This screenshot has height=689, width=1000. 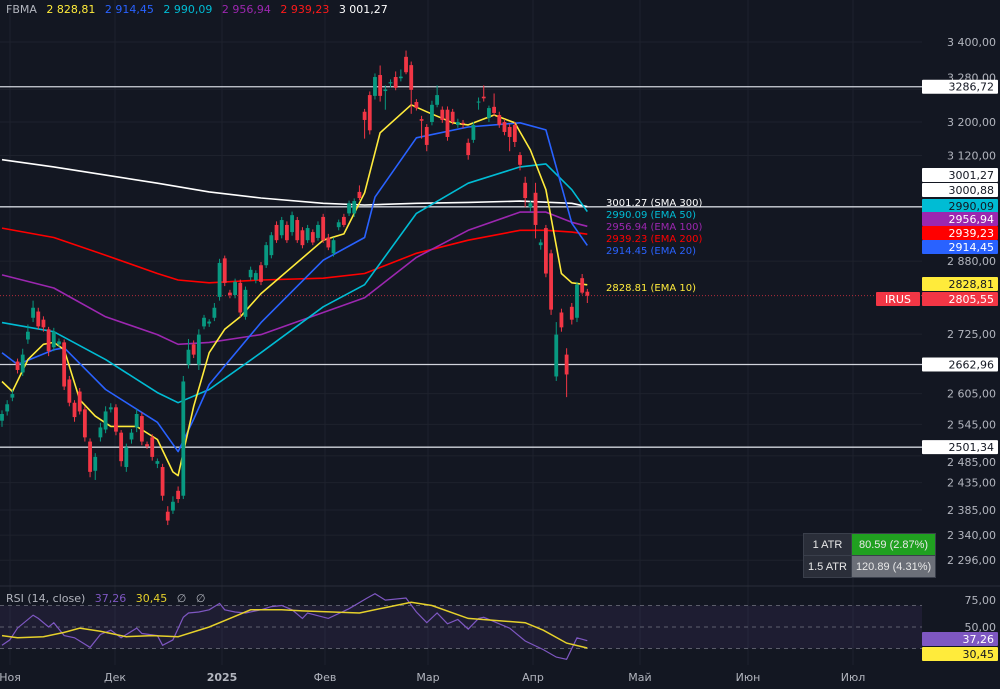 What do you see at coordinates (294, 278) in the screenshot?
I see `ma-line-ema100` at bounding box center [294, 278].